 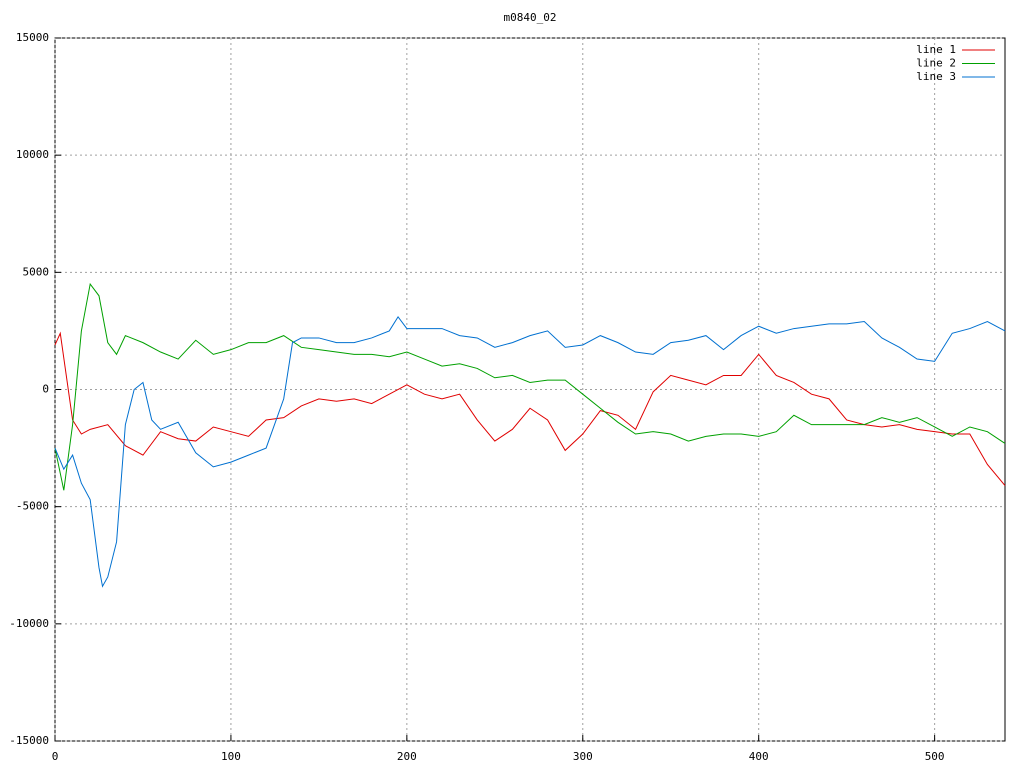 I want to click on legend-label: line 3, so click(x=936, y=76).